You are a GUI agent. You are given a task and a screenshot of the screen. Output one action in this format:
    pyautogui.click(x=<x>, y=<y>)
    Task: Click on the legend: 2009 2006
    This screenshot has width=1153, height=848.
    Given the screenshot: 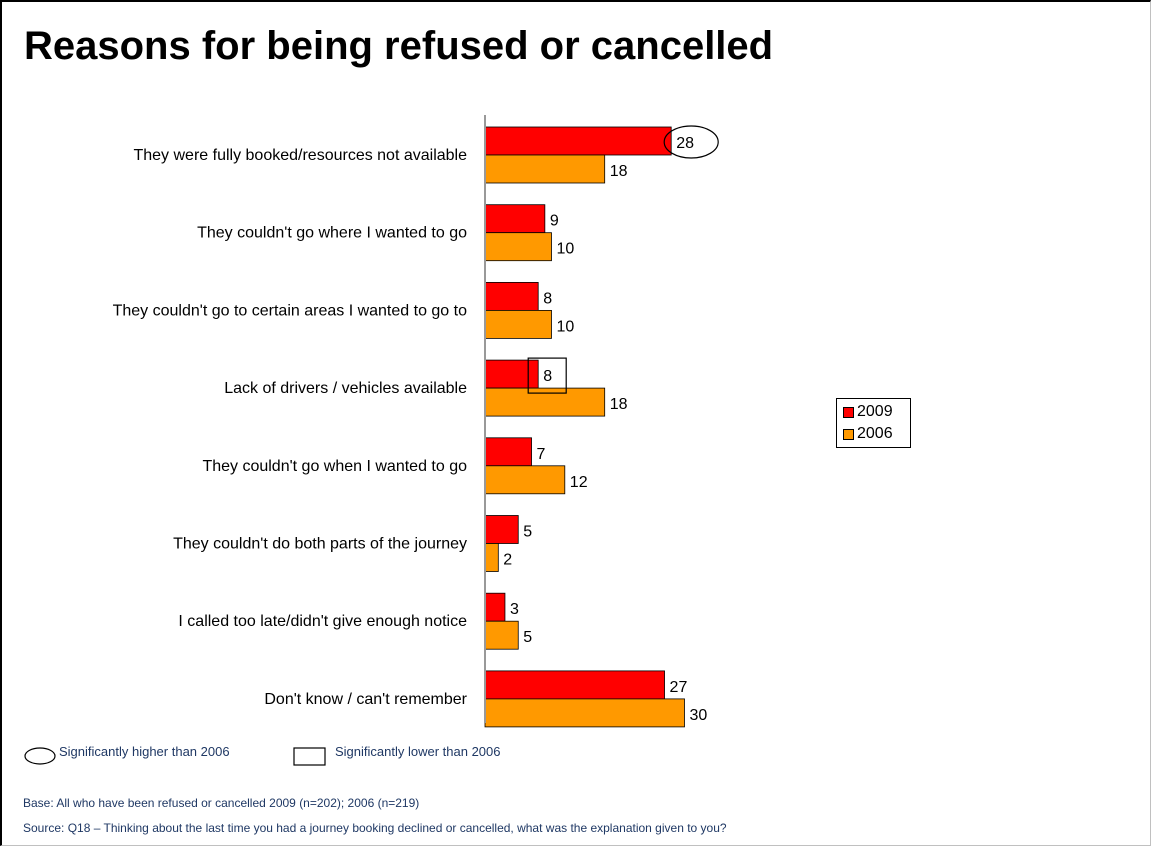 What is the action you would take?
    pyautogui.click(x=873, y=423)
    